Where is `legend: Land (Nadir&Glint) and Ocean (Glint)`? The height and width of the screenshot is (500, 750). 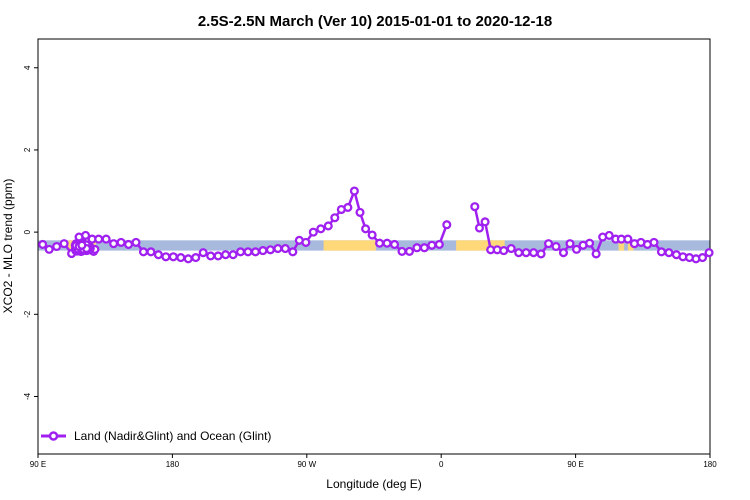
legend: Land (Nadir&Glint) and Ocean (Glint) is located at coordinates (156, 436).